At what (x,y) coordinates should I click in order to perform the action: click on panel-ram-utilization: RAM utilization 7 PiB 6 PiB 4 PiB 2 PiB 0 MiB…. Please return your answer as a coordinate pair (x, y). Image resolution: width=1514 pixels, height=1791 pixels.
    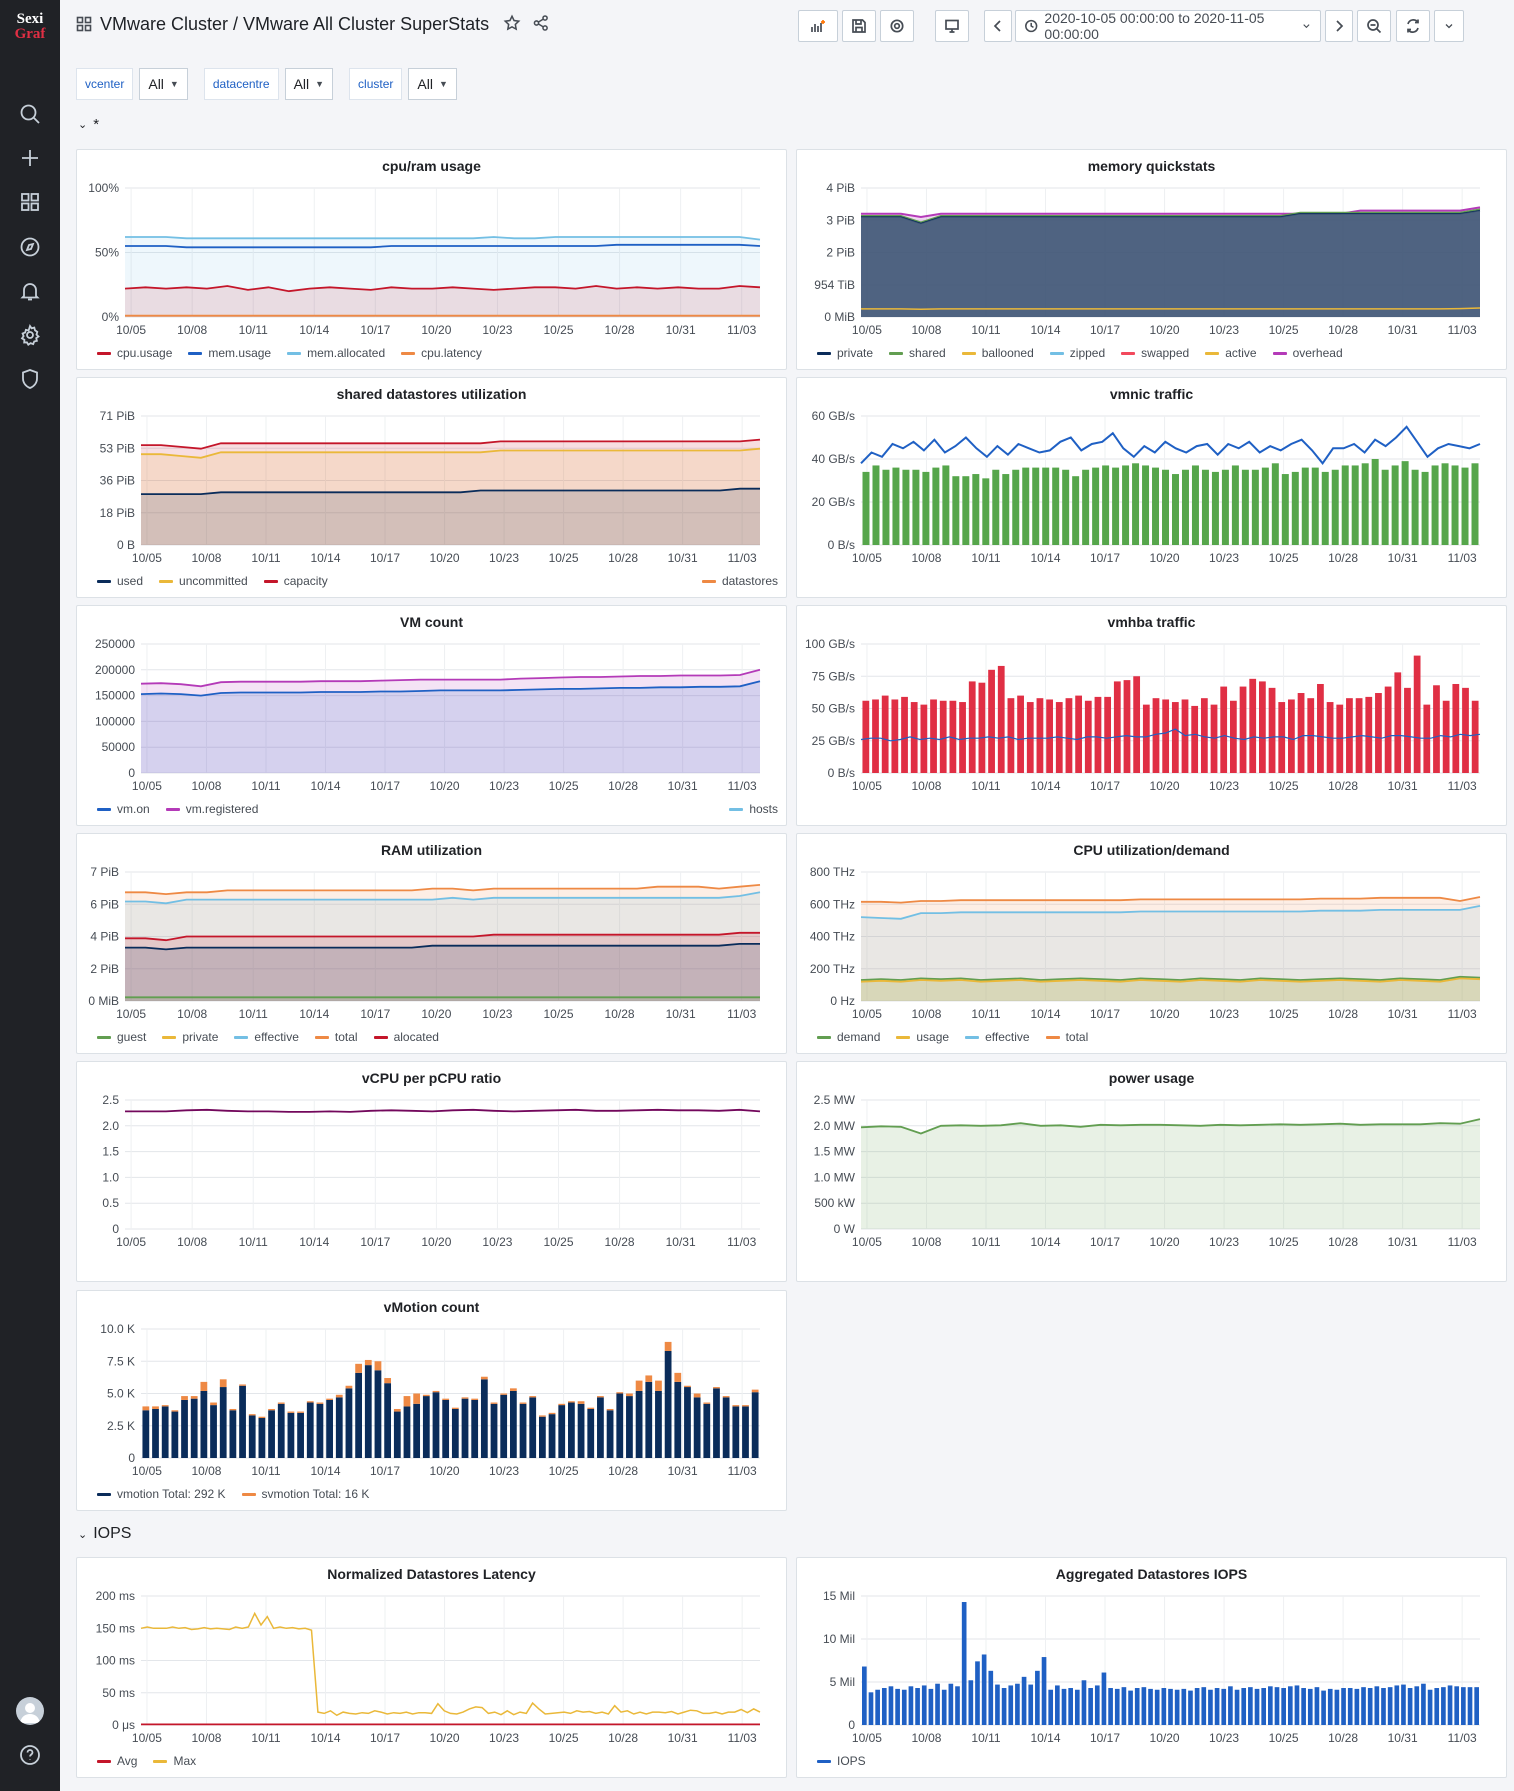
    Looking at the image, I should click on (431, 943).